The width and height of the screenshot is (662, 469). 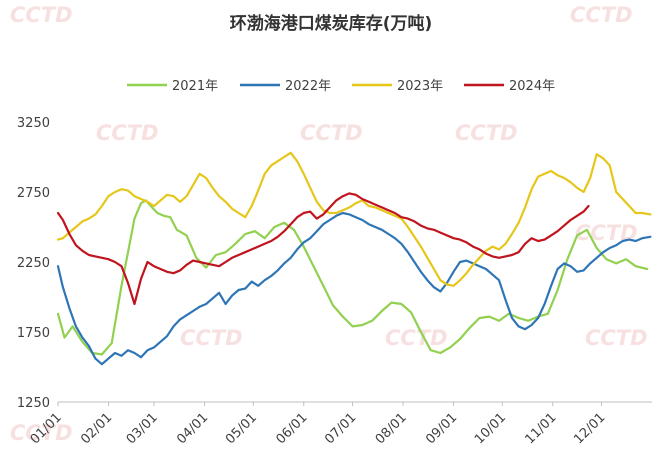 I want to click on x-tick-label-06/01: 06/01, so click(x=291, y=428).